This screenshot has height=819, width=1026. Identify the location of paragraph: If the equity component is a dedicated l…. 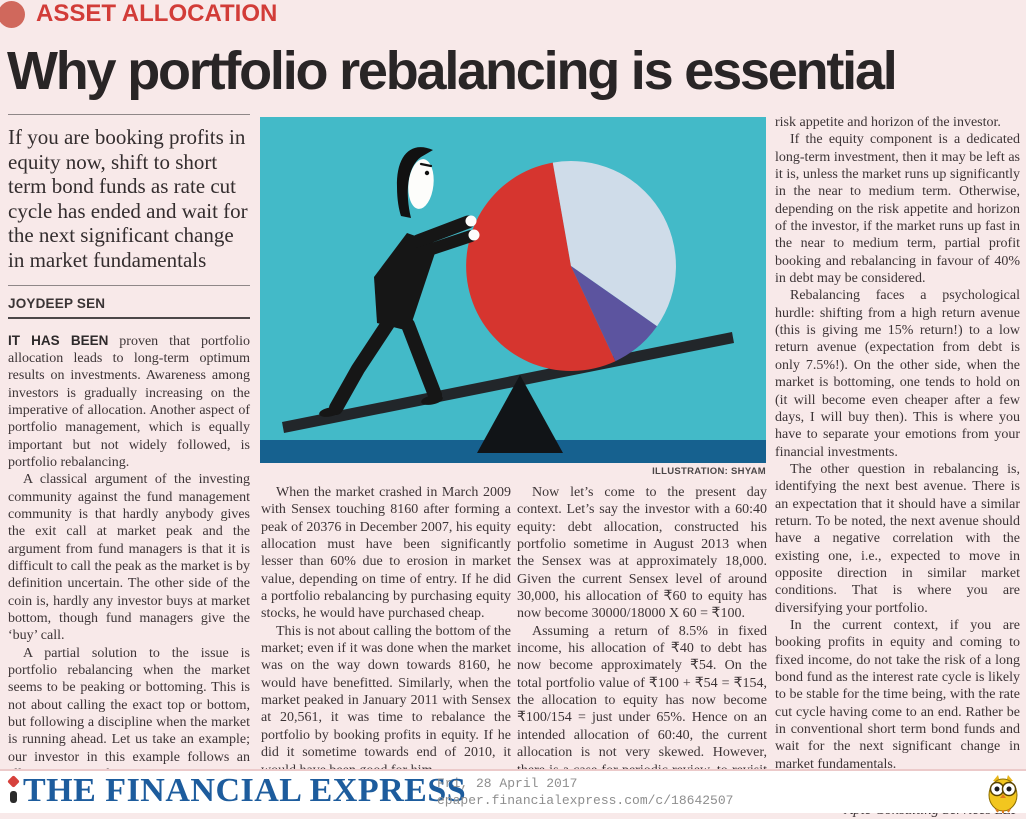
(897, 209).